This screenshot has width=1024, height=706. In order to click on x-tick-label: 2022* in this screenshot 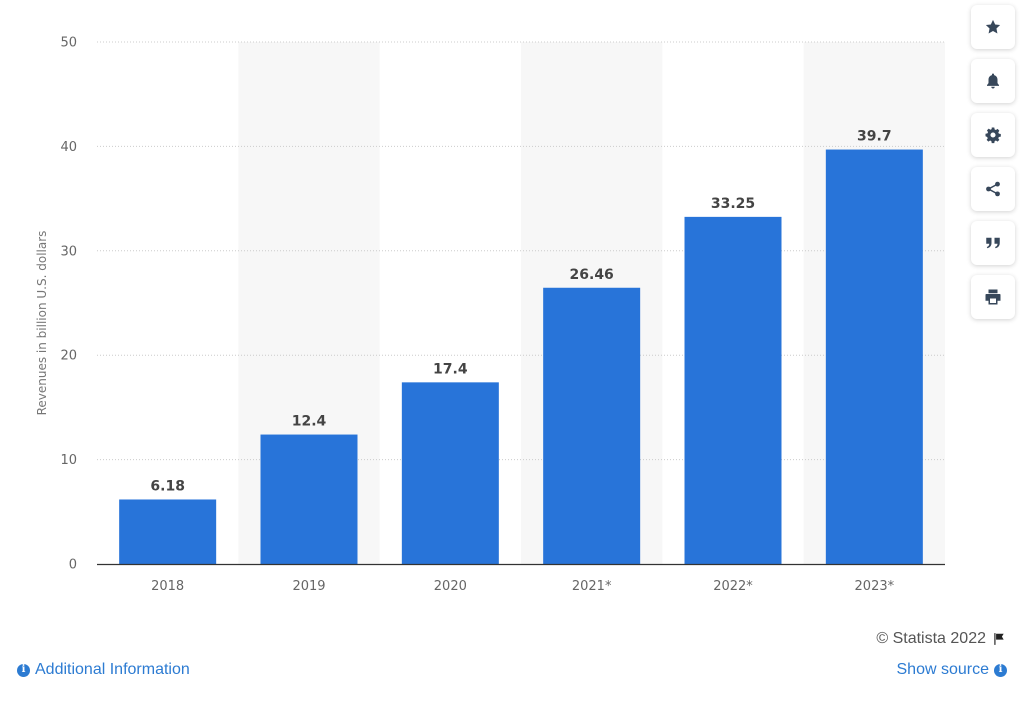, I will do `click(733, 586)`.